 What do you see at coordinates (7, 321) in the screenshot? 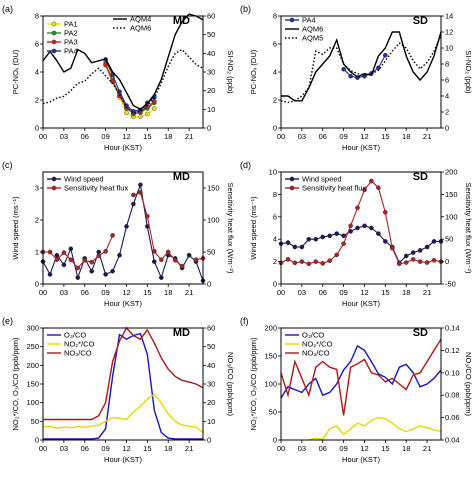
I see `panel-label: (e)` at bounding box center [7, 321].